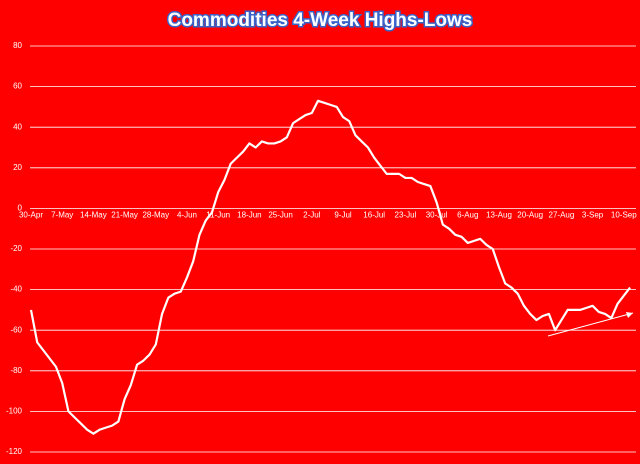 The width and height of the screenshot is (640, 464). I want to click on x-tick-label: 25-Jun, so click(280, 215).